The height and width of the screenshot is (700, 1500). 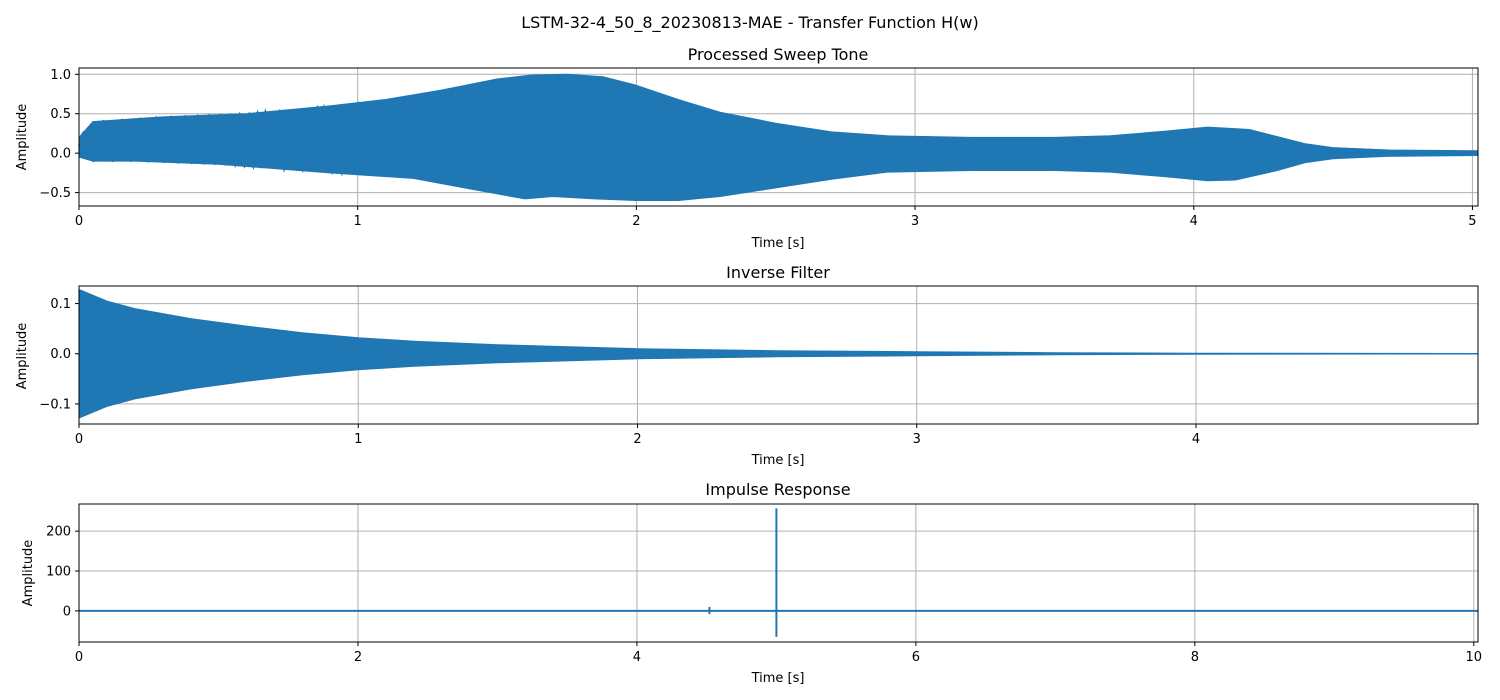 What do you see at coordinates (1474, 657) in the screenshot?
I see `x-tick-label: 10` at bounding box center [1474, 657].